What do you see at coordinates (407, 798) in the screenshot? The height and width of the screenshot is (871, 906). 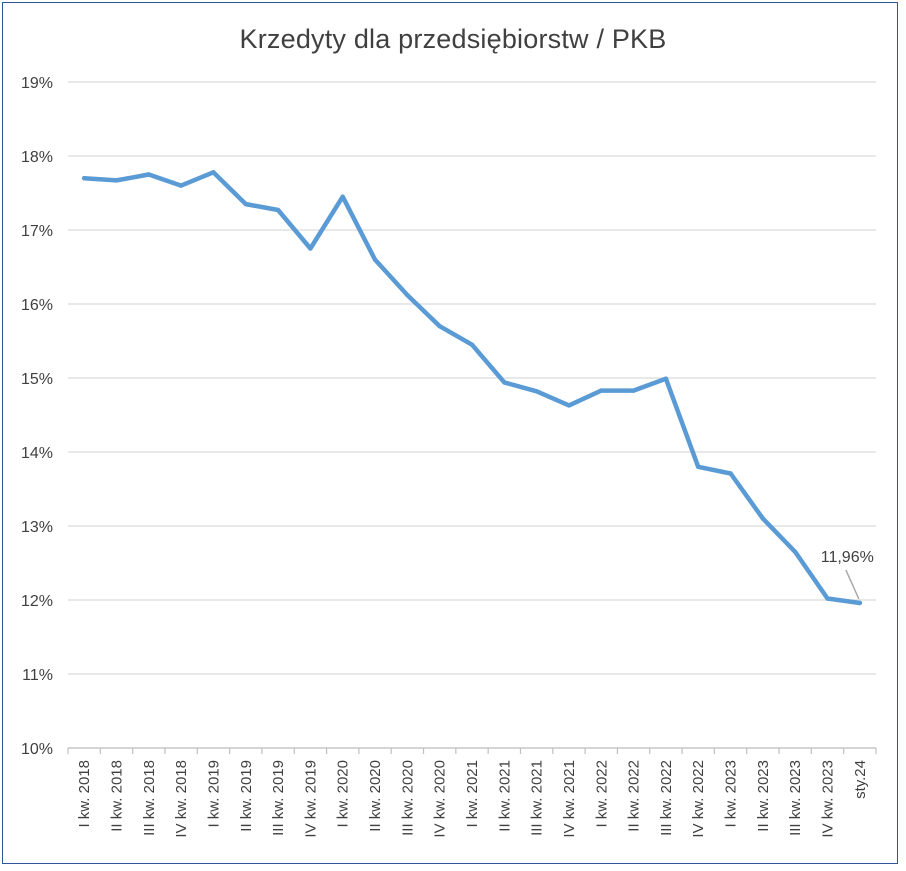 I see `x-tick-label: III kw. 2020` at bounding box center [407, 798].